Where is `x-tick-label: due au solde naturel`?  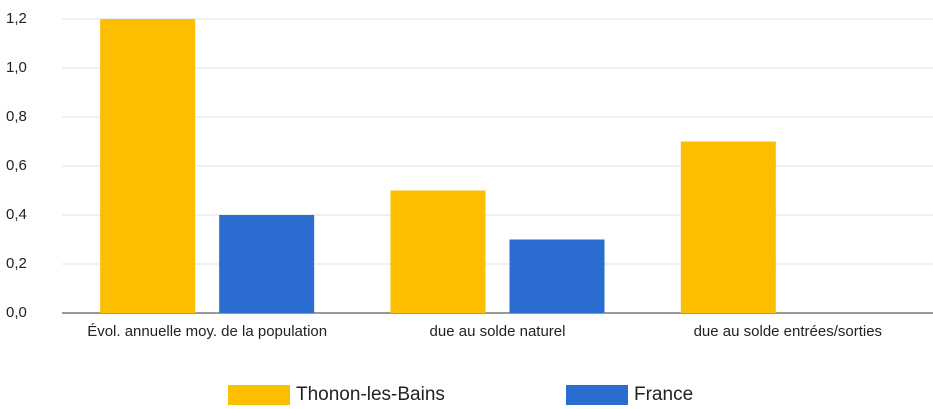
x-tick-label: due au solde naturel is located at coordinates (497, 331).